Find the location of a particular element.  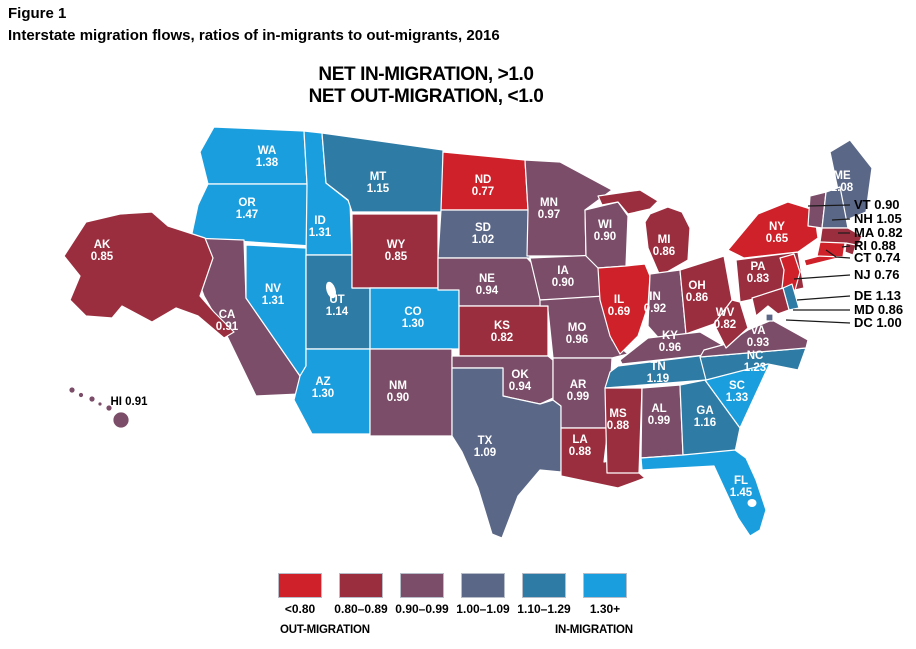

state-label-sd: SD 1.02 is located at coordinates (483, 234).